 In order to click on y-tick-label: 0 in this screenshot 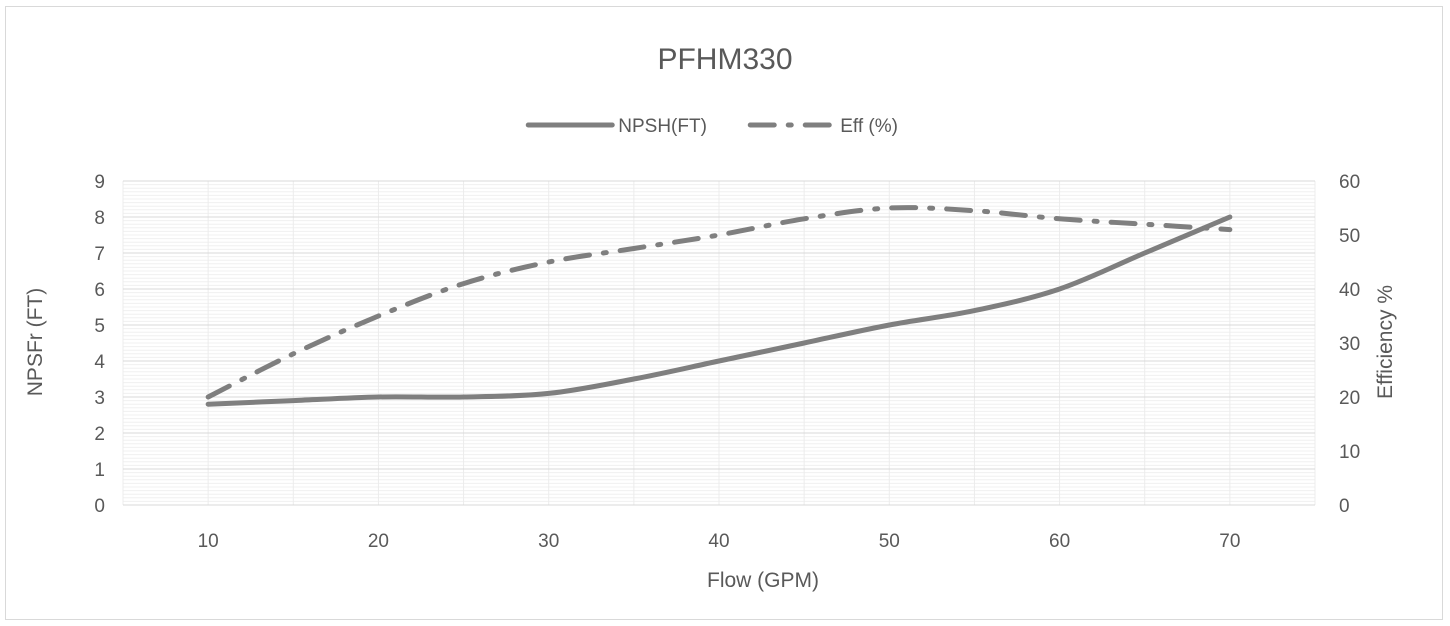, I will do `click(99, 506)`.